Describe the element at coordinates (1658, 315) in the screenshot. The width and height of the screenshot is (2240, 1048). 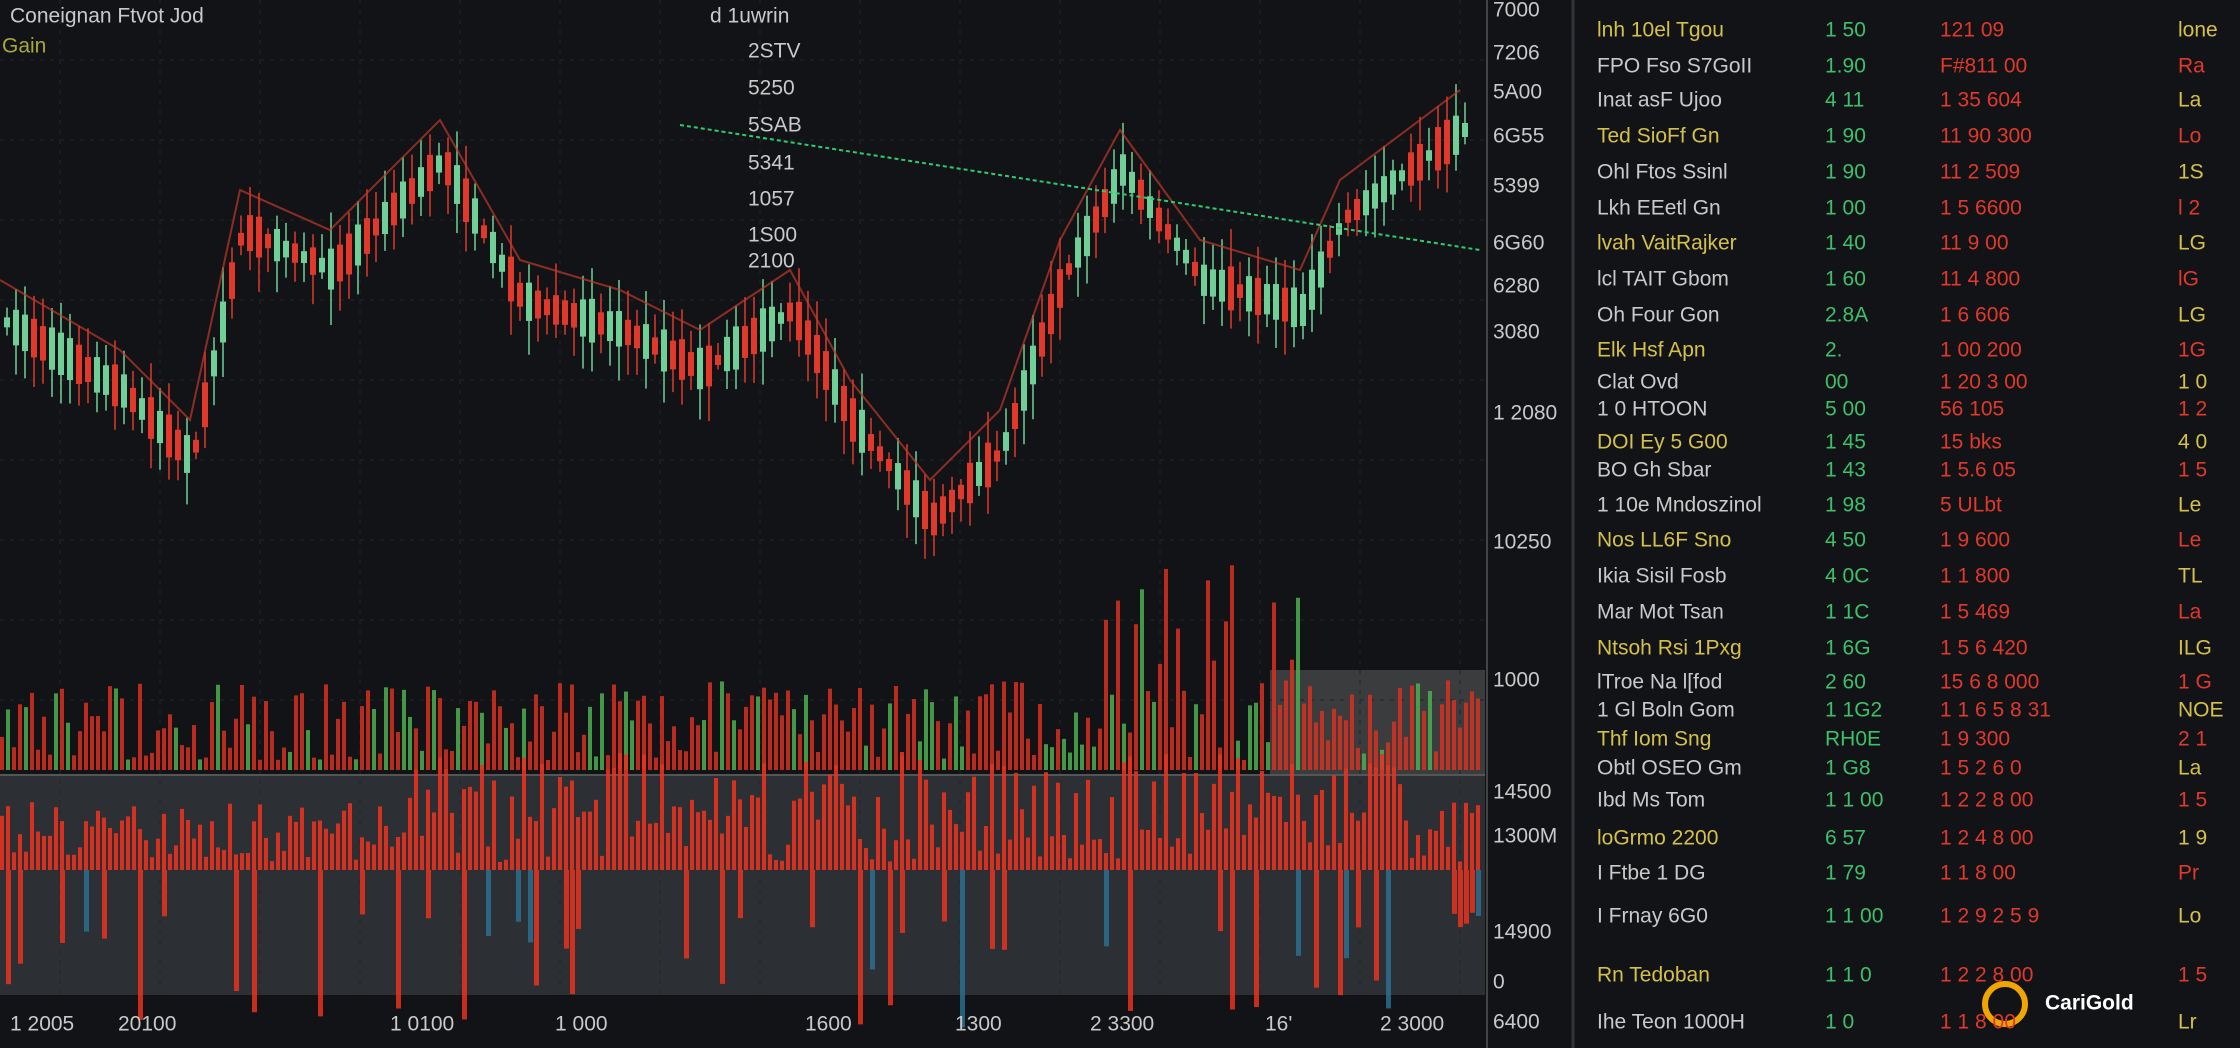
I see `row-name: Oh Four Gon` at that location.